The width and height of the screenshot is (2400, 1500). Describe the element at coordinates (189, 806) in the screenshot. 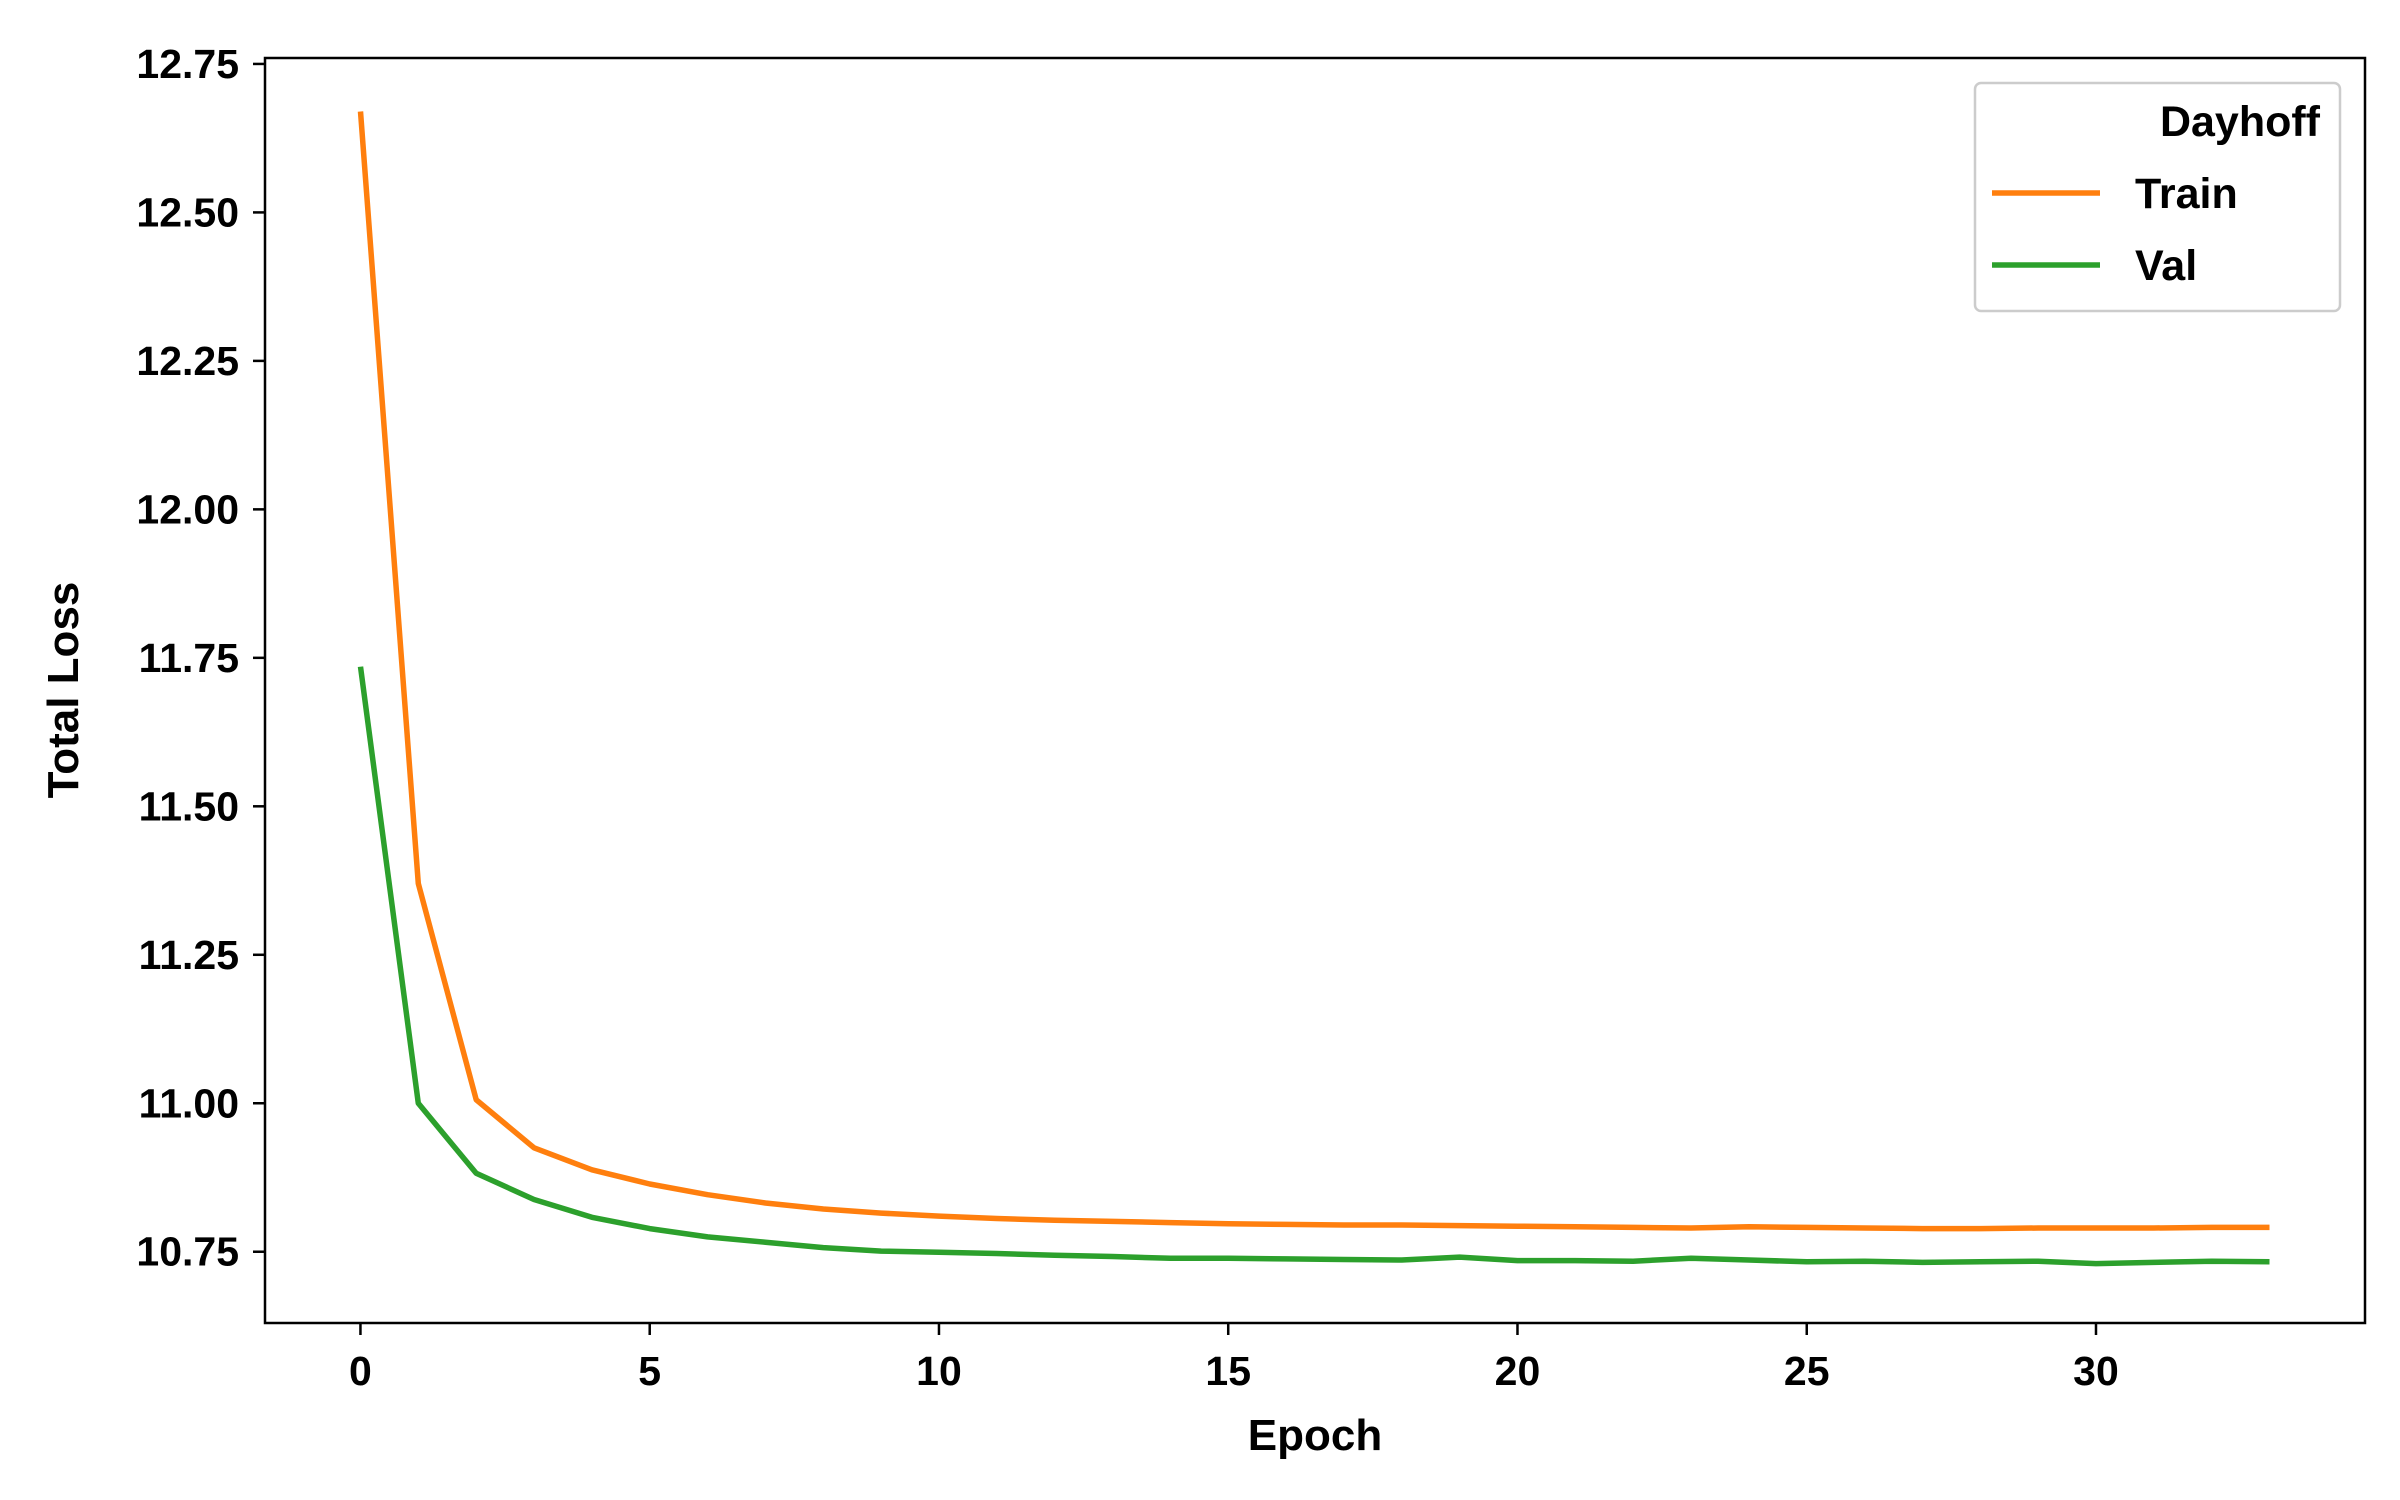

I see `y-tick-label: 11.50` at that location.